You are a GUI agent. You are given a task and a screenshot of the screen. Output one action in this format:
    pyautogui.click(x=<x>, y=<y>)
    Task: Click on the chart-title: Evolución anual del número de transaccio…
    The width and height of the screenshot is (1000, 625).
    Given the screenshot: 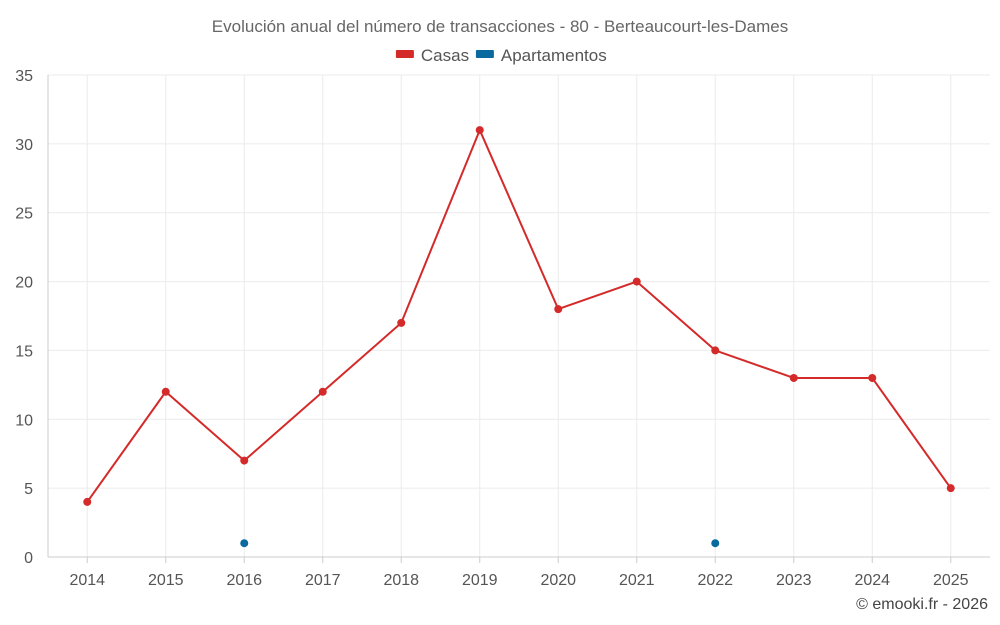 What is the action you would take?
    pyautogui.click(x=500, y=26)
    